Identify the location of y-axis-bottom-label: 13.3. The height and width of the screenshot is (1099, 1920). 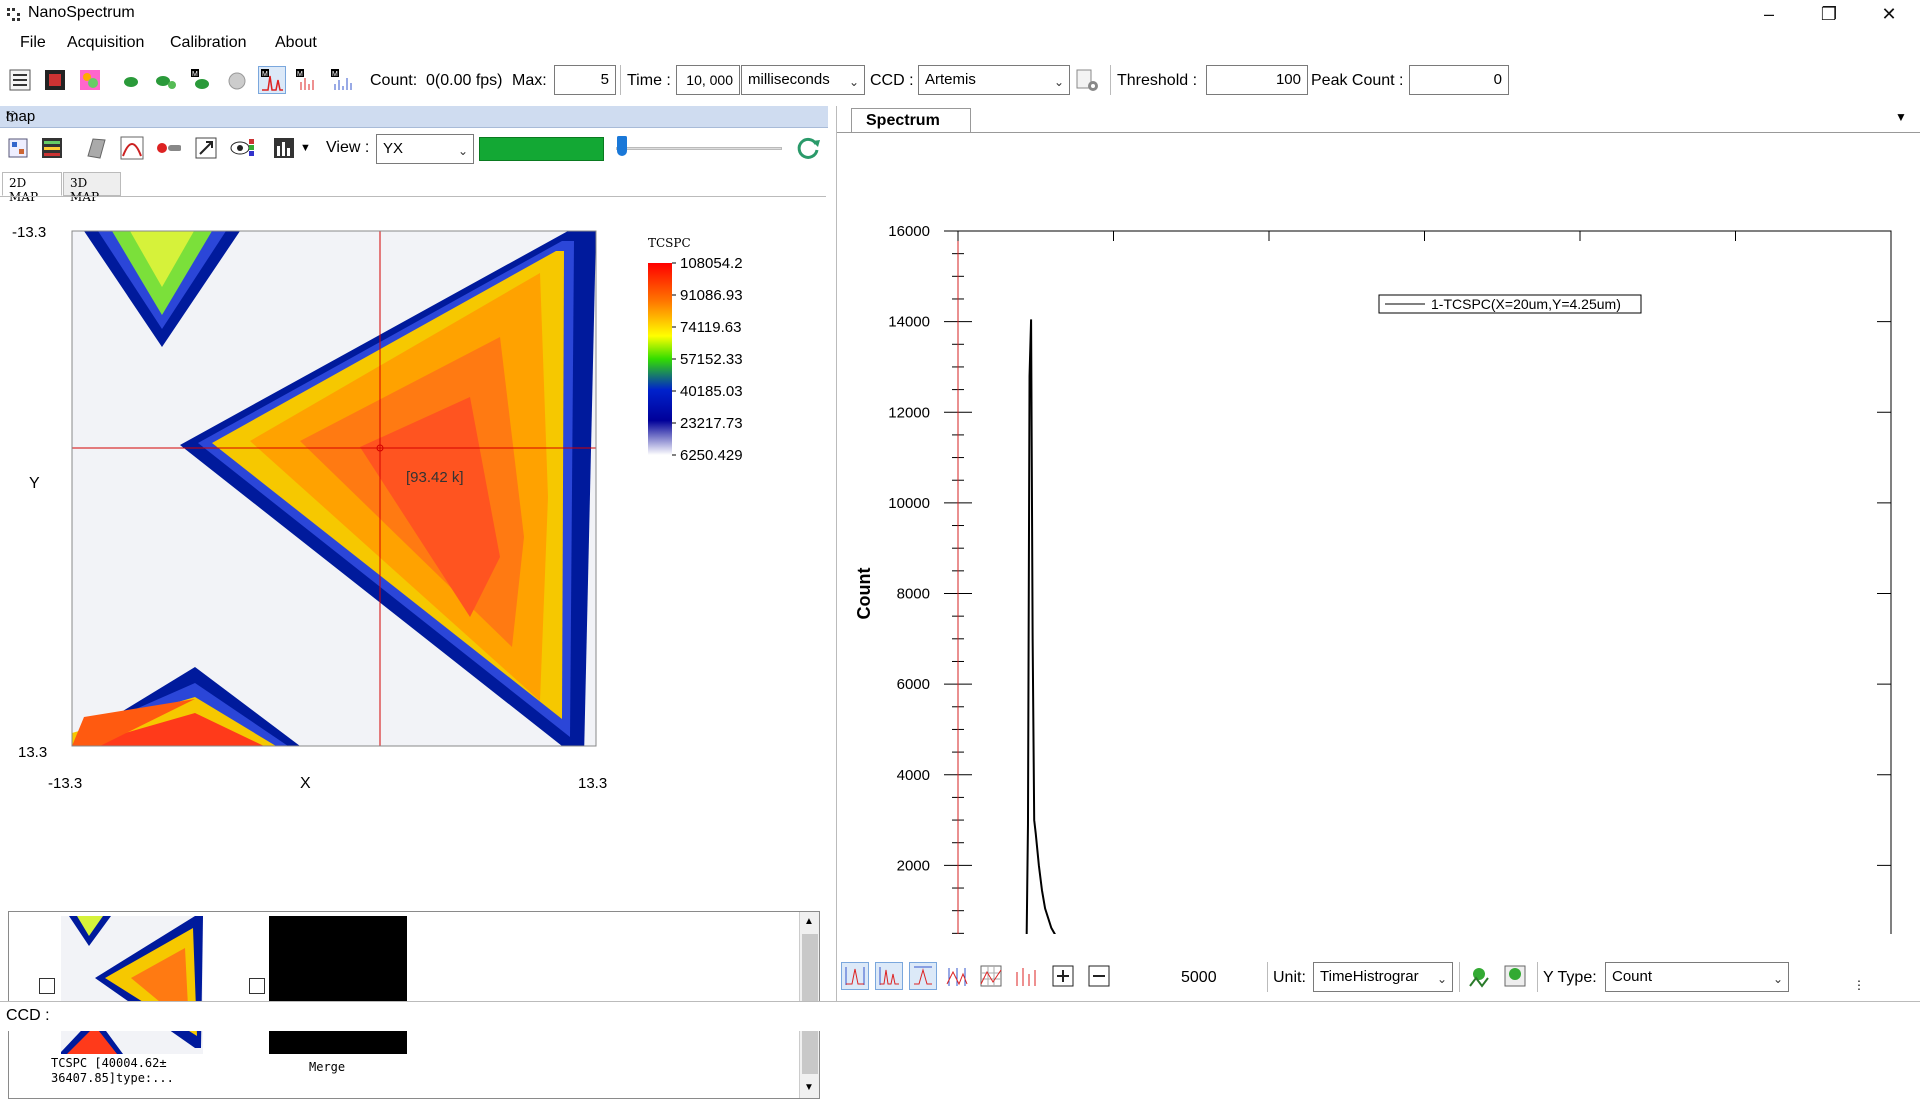
(32, 752).